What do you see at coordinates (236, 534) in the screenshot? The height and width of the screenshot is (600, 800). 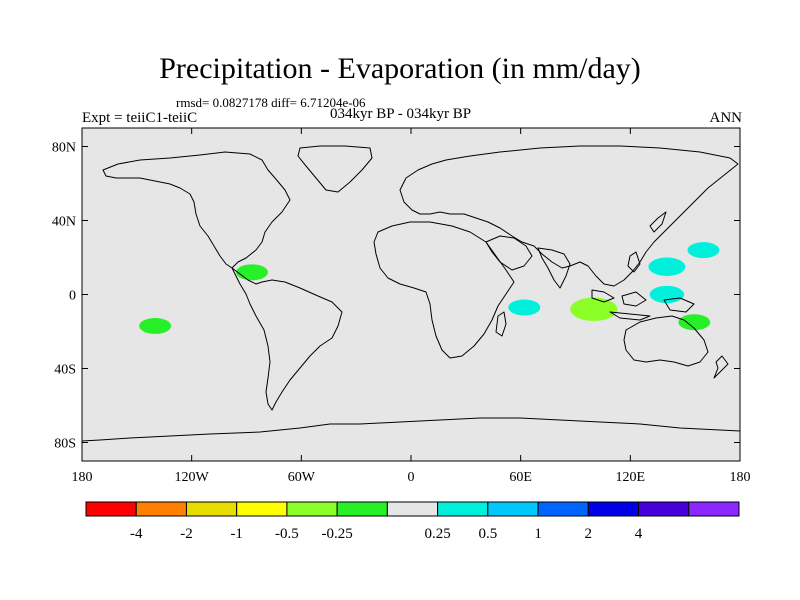 I see `colorbar-label: -1` at bounding box center [236, 534].